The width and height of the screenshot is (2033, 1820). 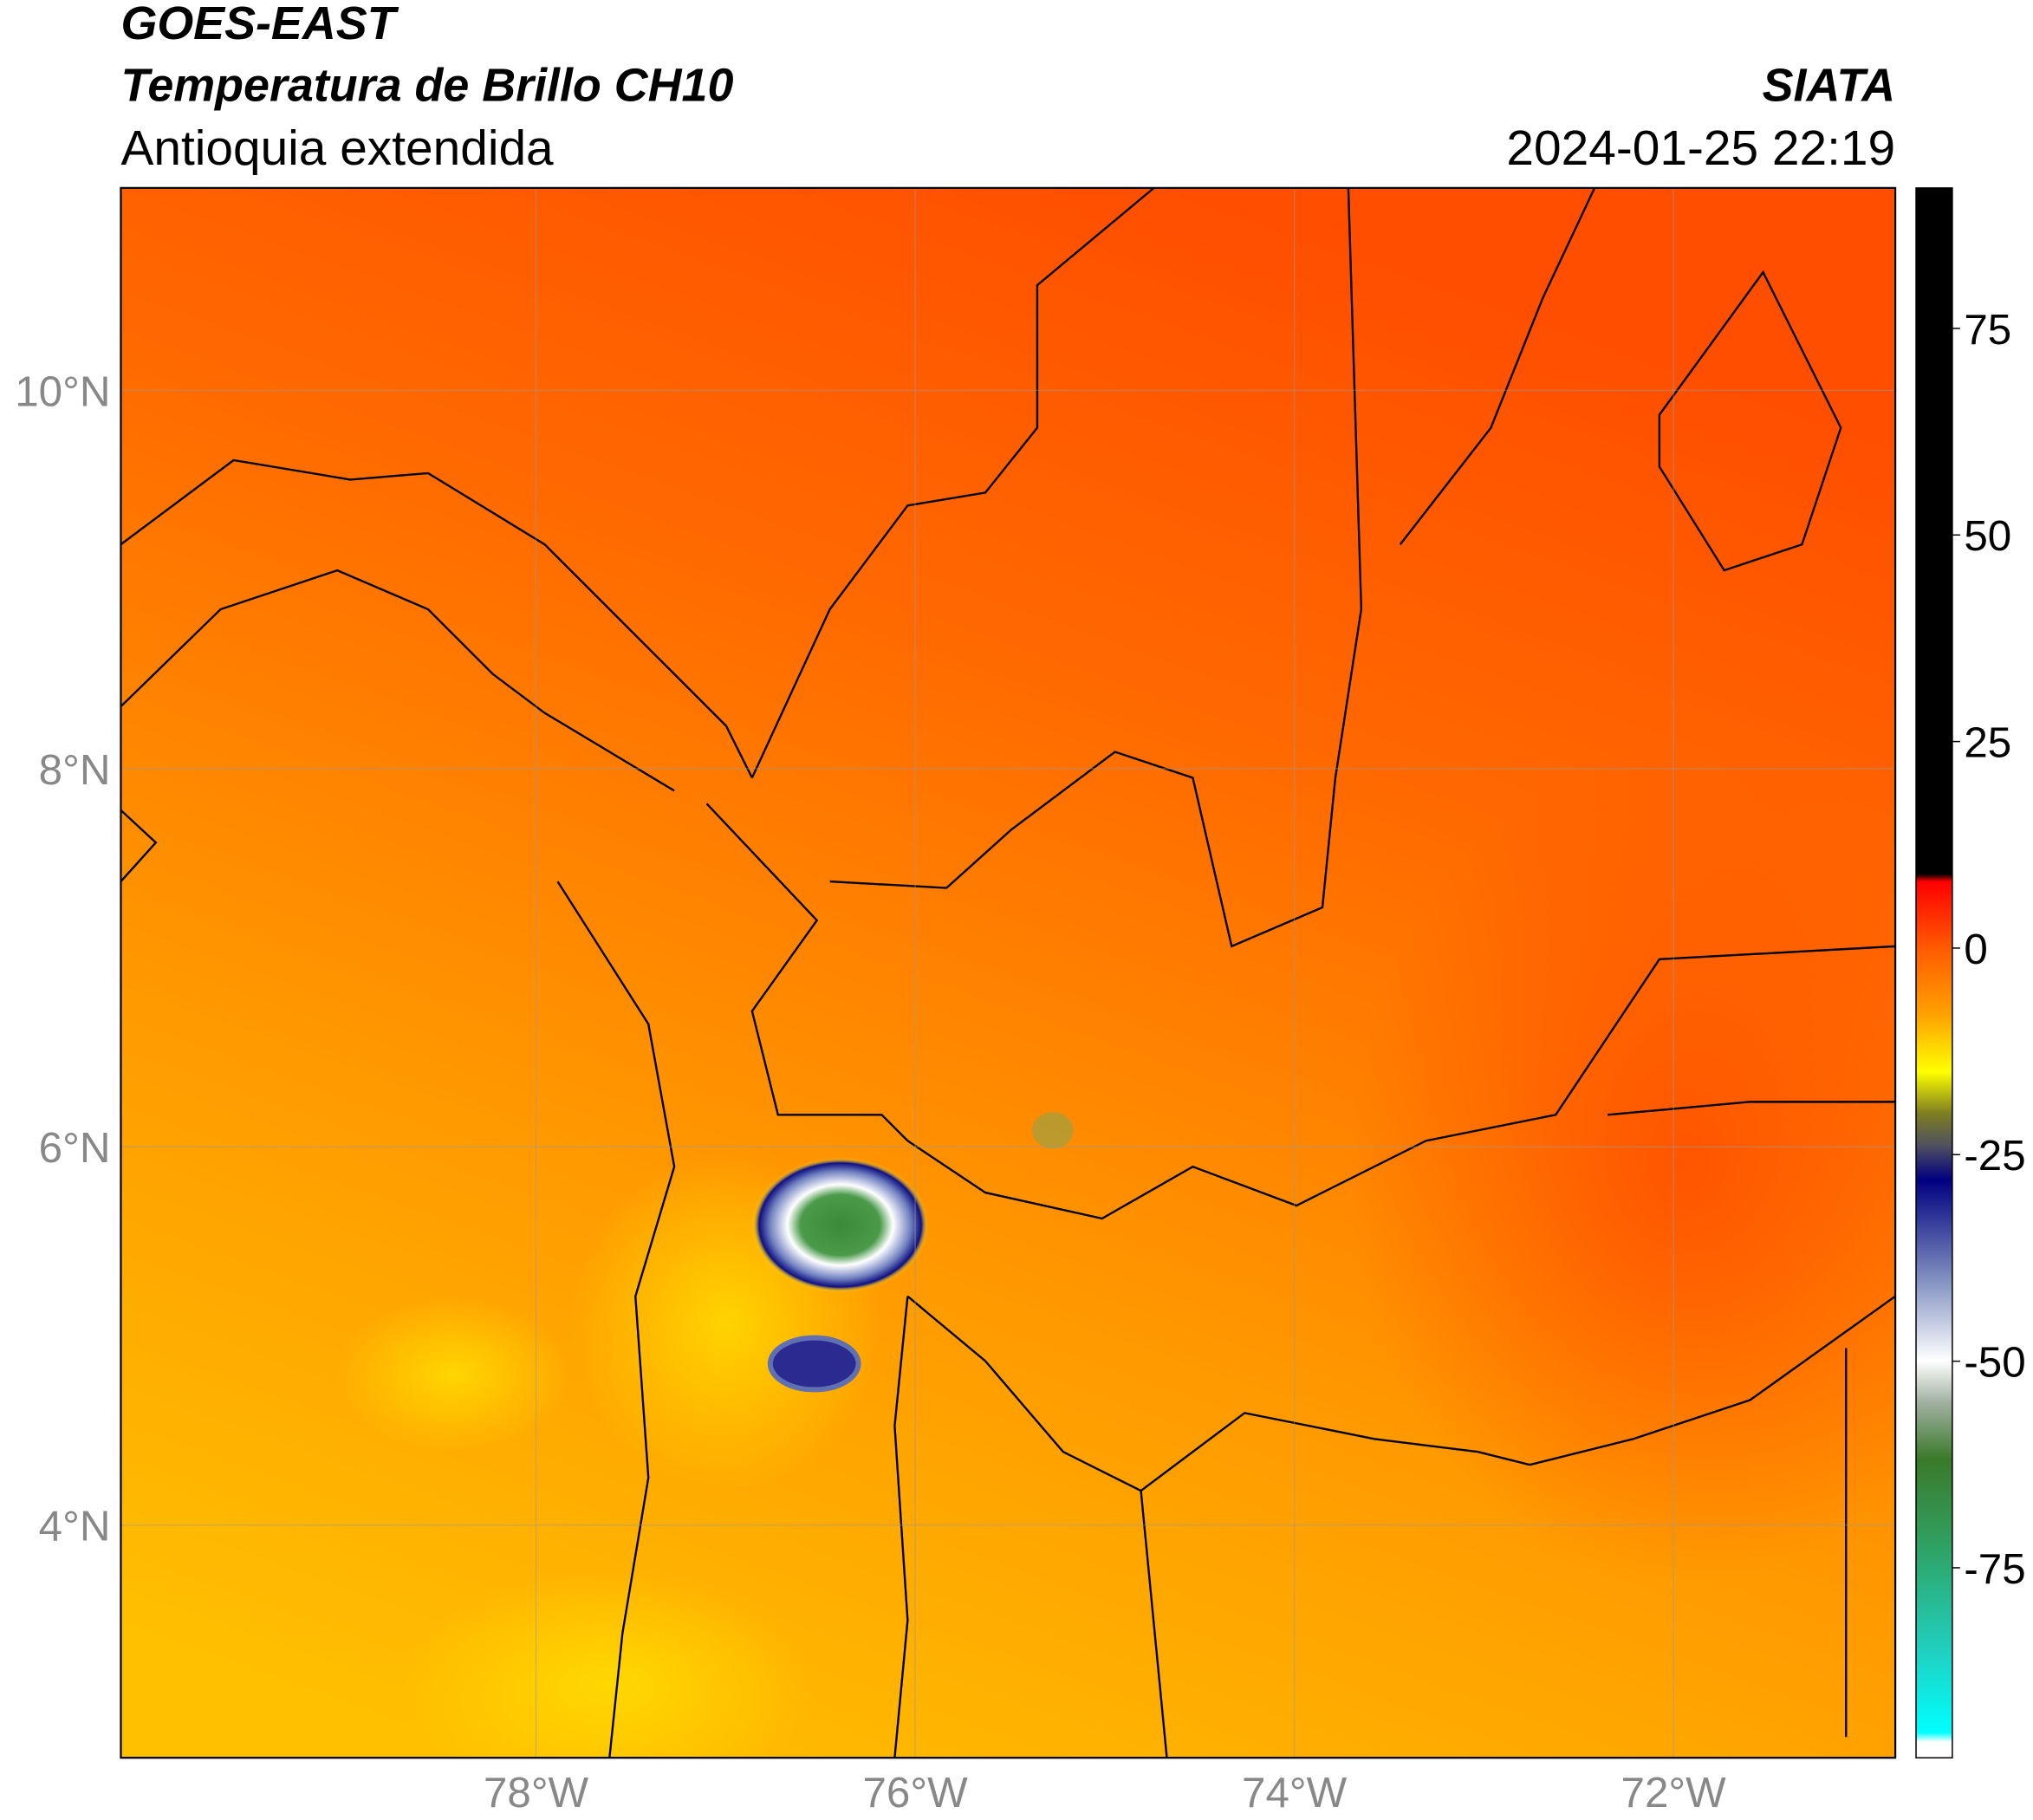 What do you see at coordinates (536, 1793) in the screenshot?
I see `lon-tick-label: 78°W` at bounding box center [536, 1793].